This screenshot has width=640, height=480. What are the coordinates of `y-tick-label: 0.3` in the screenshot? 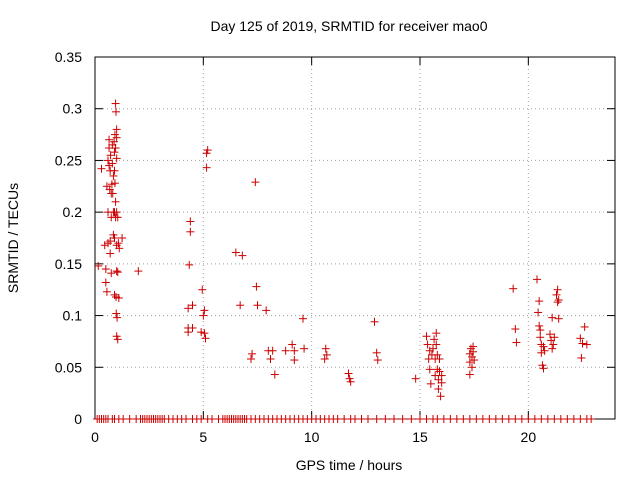 It's located at (73, 109).